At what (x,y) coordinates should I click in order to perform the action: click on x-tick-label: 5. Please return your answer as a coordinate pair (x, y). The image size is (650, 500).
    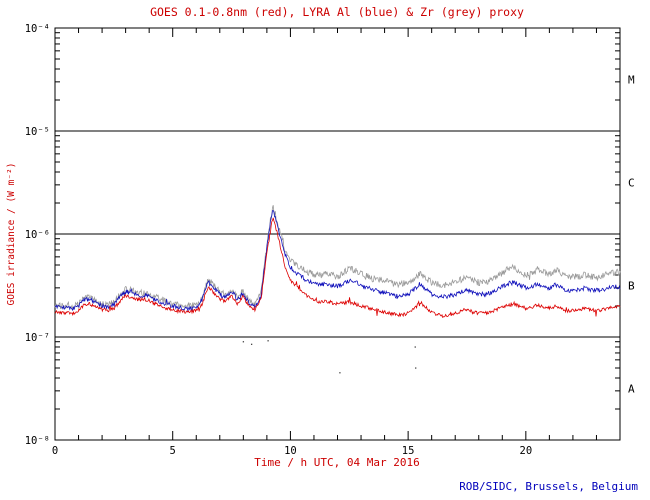
    Looking at the image, I should click on (173, 451).